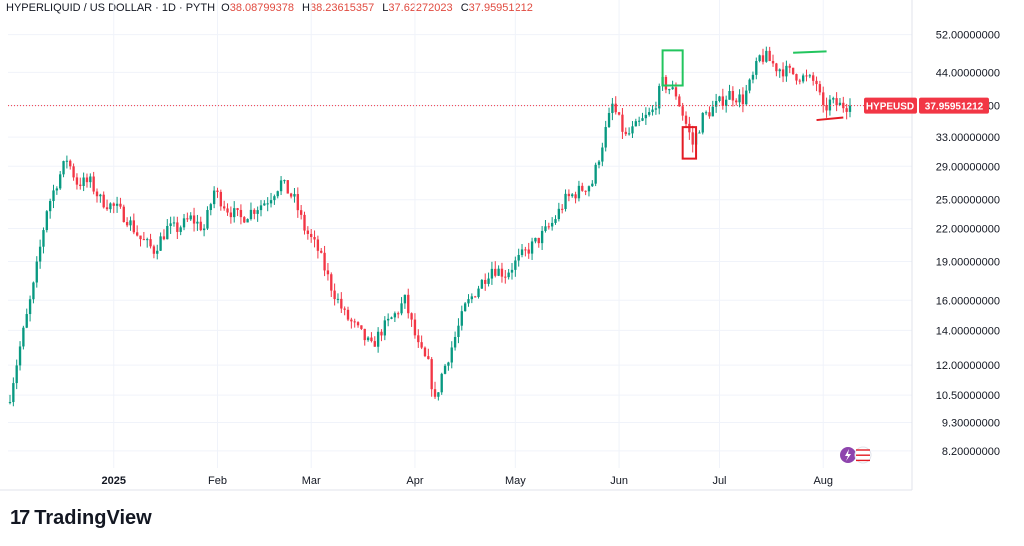 This screenshot has height=546, width=1024. I want to click on close-label: C, so click(464, 8).